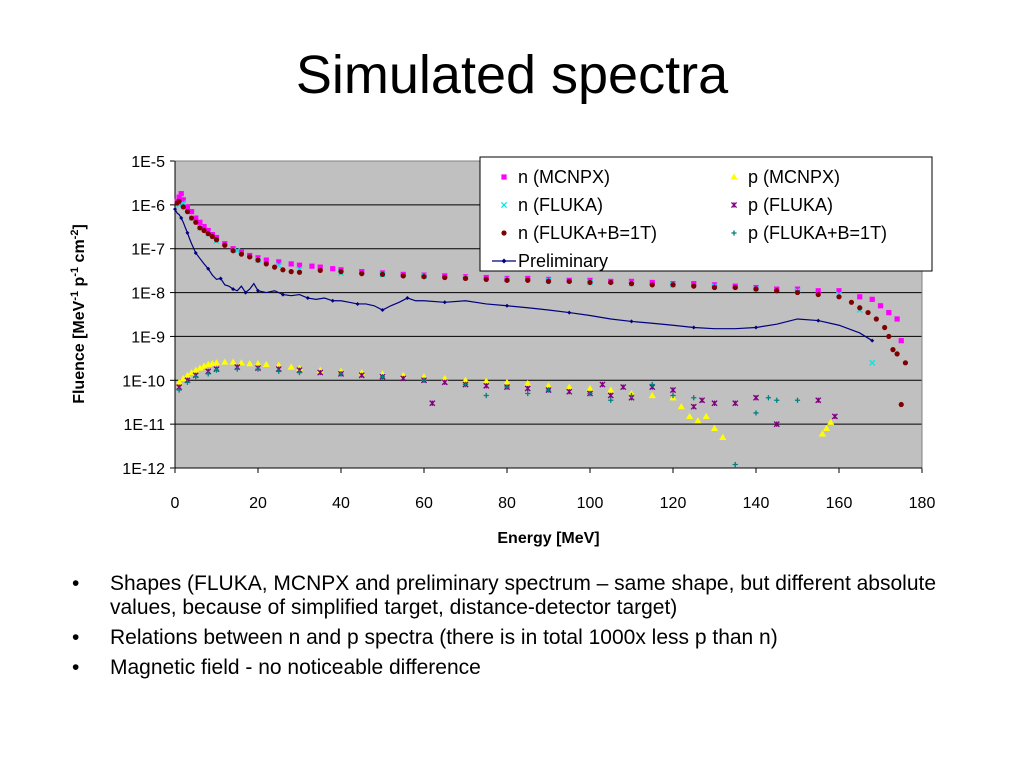  I want to click on legend-item: p (FLUKA), so click(781, 205).